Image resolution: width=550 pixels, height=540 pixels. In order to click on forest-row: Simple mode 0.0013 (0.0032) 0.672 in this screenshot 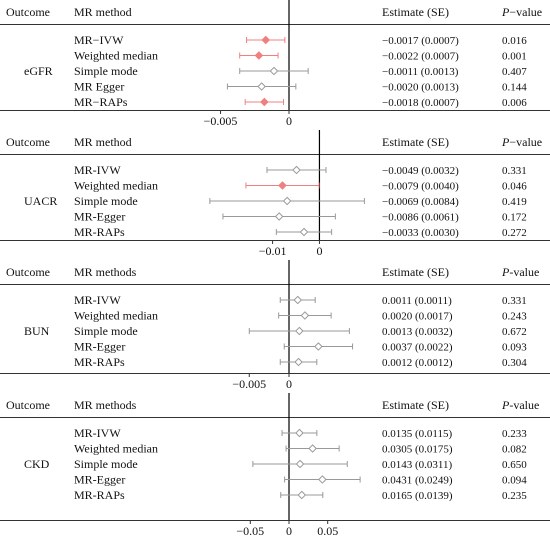, I will do `click(300, 331)`.